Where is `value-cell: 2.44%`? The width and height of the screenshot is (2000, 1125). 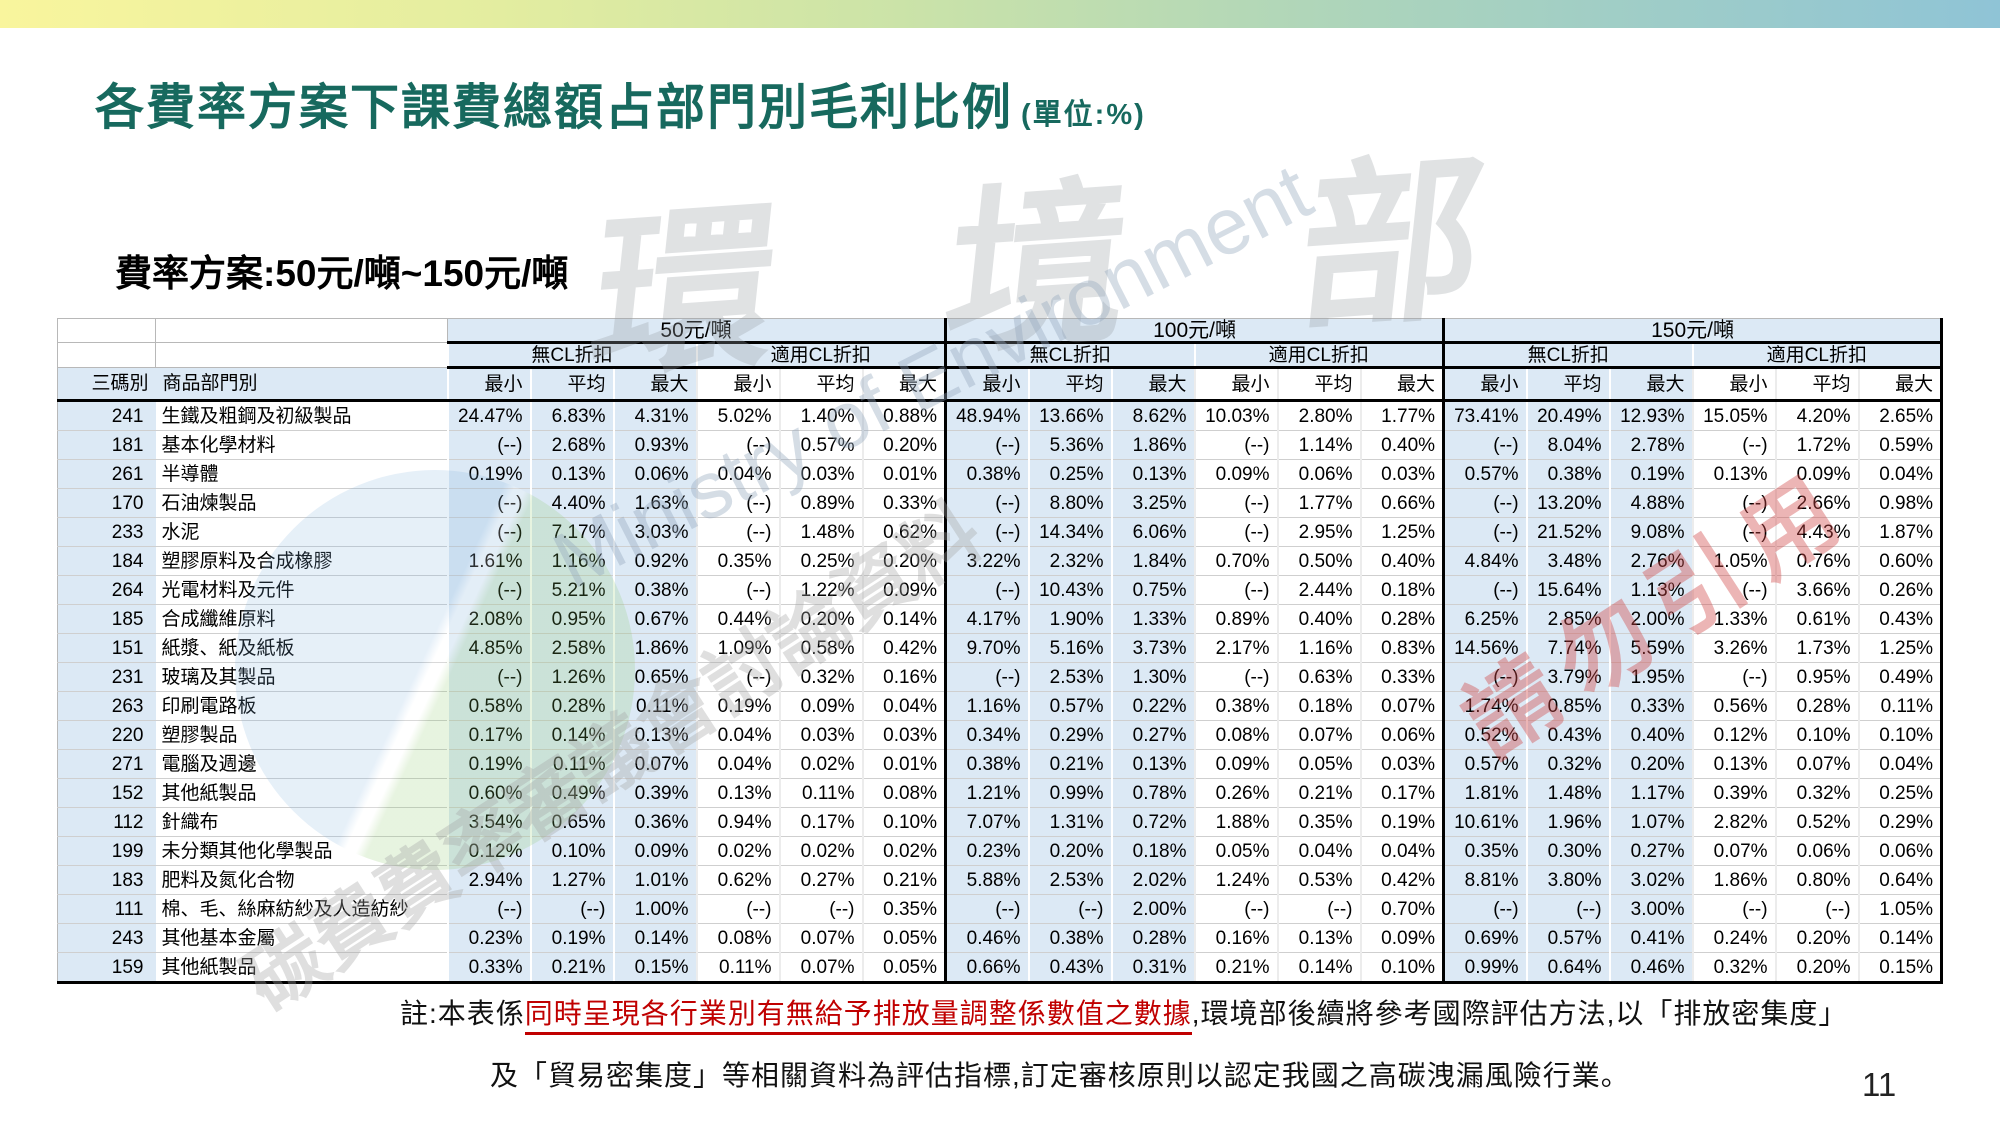
value-cell: 2.44% is located at coordinates (1318, 590).